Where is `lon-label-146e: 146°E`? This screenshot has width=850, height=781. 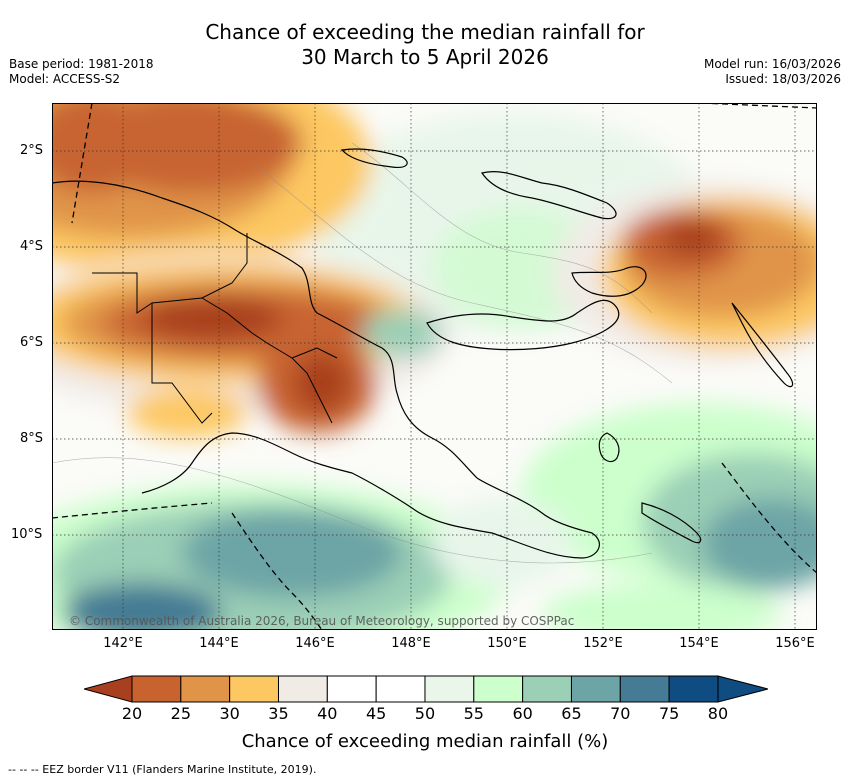
lon-label-146e: 146°E is located at coordinates (315, 643).